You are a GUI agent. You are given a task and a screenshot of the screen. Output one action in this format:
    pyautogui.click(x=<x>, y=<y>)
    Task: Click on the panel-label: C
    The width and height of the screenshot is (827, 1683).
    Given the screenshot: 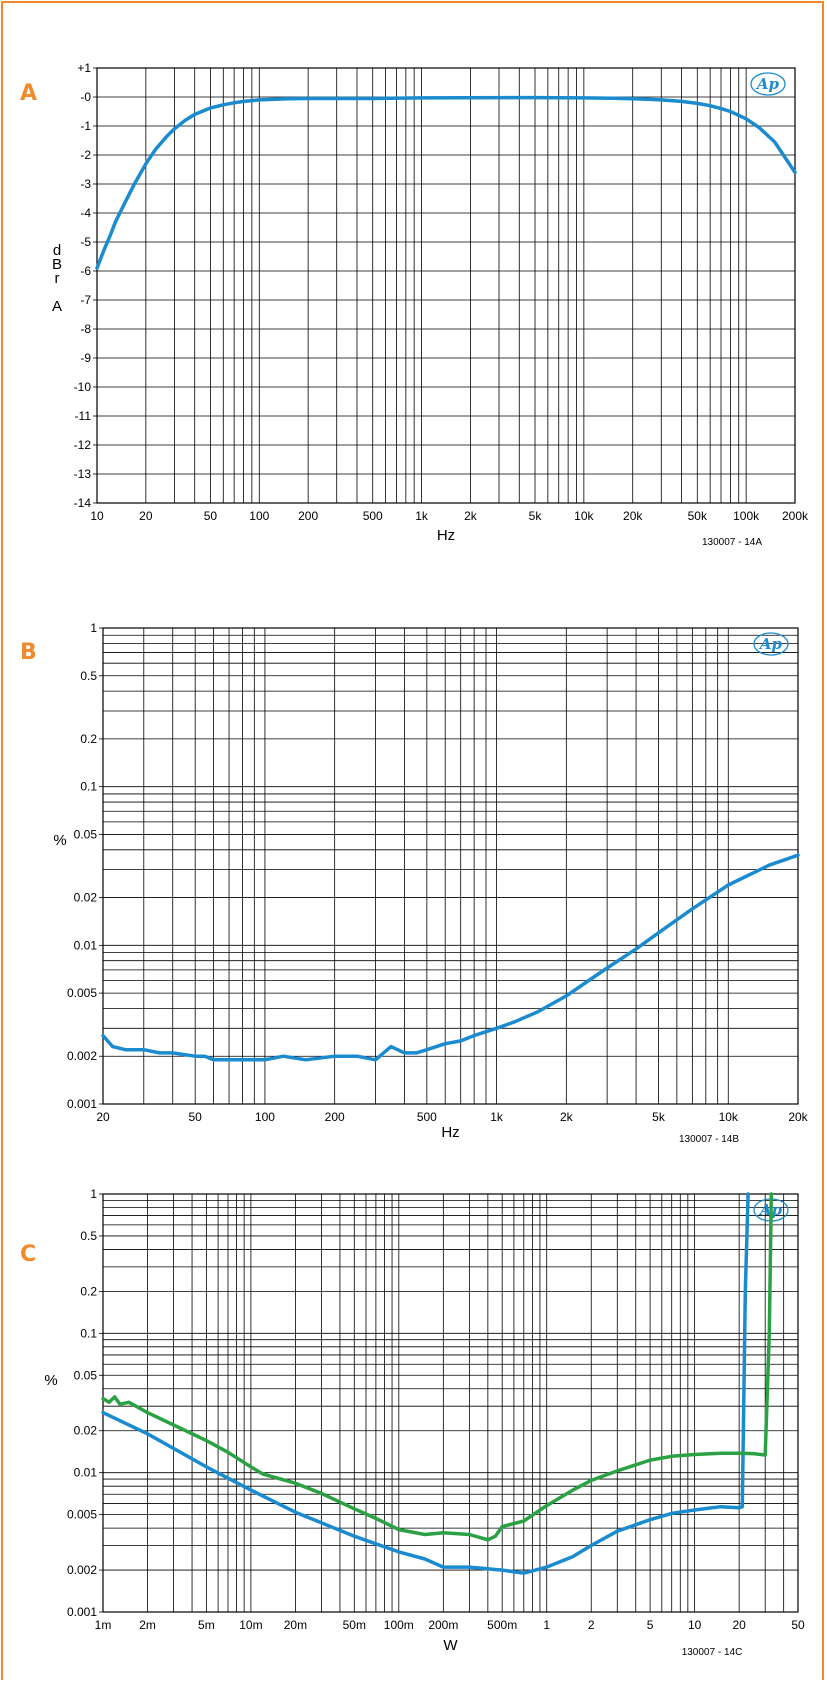 What is the action you would take?
    pyautogui.click(x=28, y=1254)
    